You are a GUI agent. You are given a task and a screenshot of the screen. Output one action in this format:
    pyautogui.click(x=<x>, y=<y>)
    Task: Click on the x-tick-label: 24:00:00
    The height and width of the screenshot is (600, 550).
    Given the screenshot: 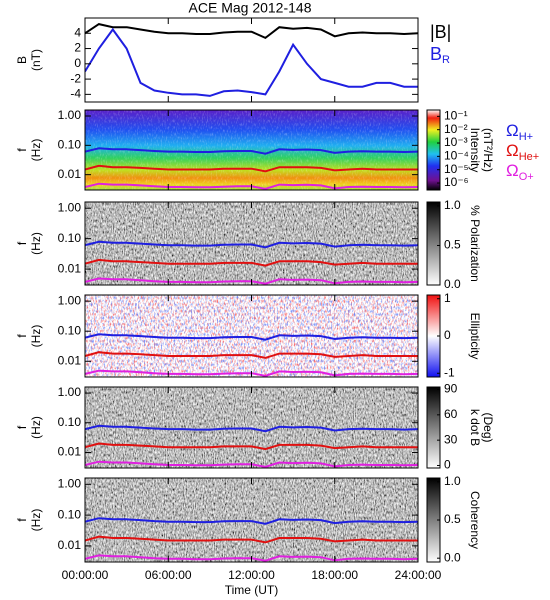 What is the action you would take?
    pyautogui.click(x=418, y=575)
    